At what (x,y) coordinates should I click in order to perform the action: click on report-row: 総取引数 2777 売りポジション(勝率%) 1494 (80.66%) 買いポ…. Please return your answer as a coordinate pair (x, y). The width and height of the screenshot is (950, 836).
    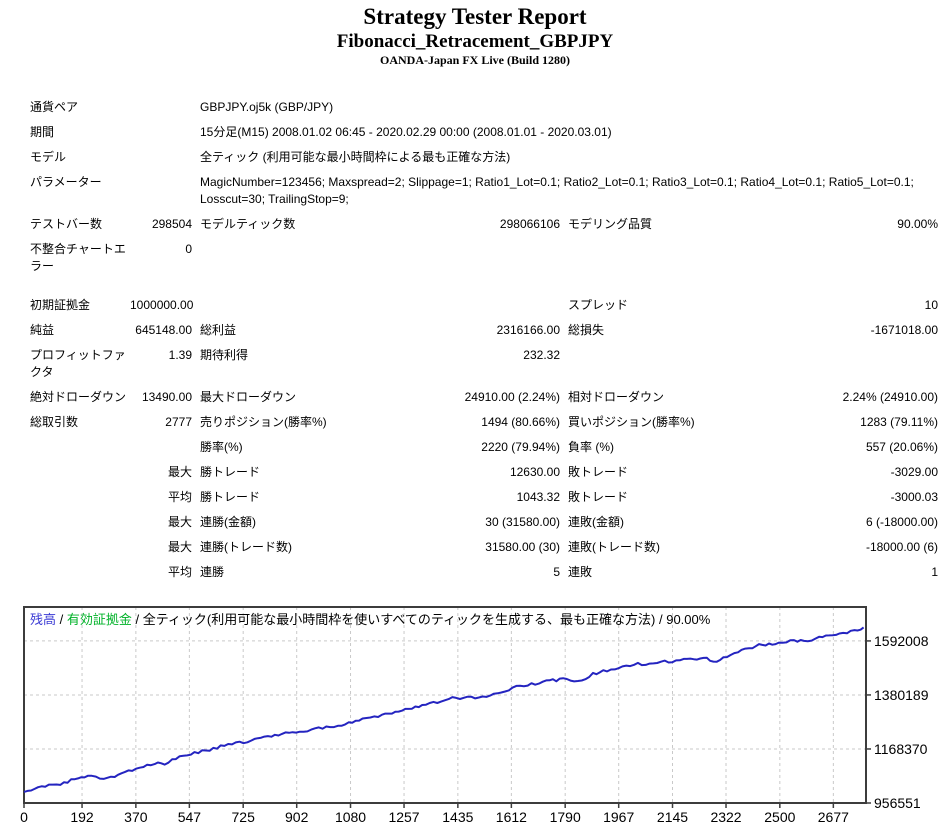
    Looking at the image, I should click on (484, 422).